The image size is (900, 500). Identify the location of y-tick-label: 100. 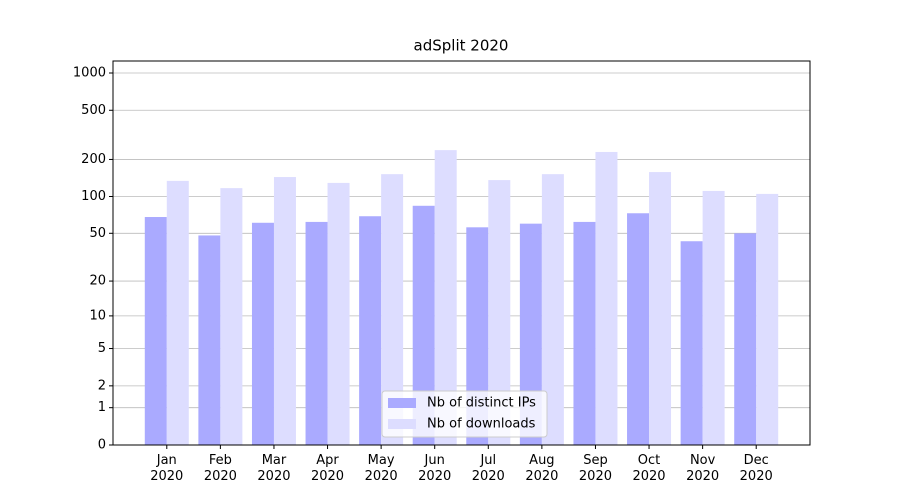
(93, 196).